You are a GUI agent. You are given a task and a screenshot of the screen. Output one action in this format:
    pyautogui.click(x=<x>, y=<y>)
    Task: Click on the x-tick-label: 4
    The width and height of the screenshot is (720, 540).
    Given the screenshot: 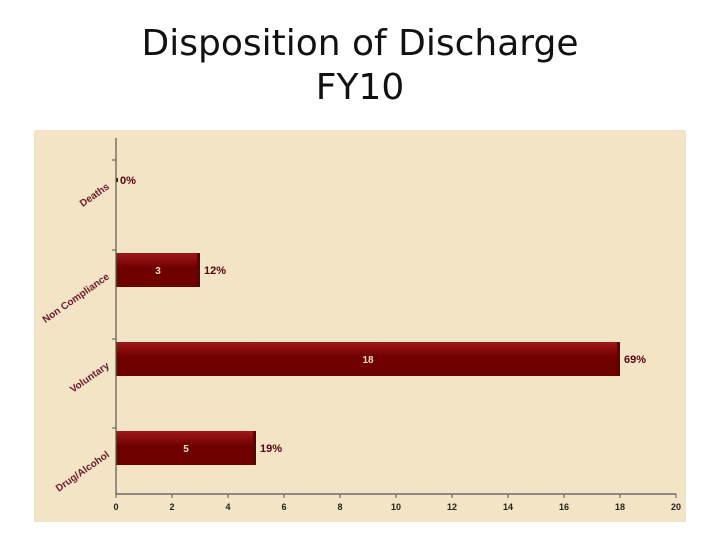 What is the action you would take?
    pyautogui.click(x=227, y=507)
    